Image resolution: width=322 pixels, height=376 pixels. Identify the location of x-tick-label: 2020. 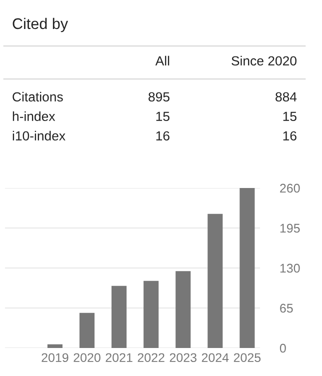
(87, 357).